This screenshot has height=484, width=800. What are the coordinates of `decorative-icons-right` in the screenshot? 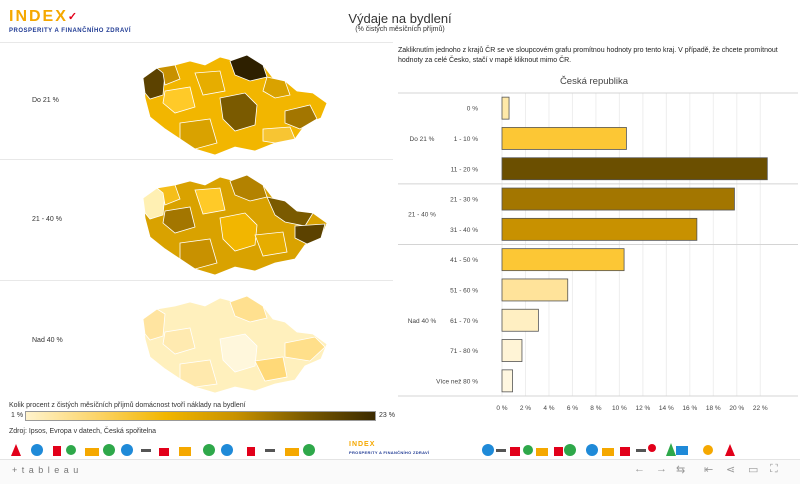 It's located at (608, 449).